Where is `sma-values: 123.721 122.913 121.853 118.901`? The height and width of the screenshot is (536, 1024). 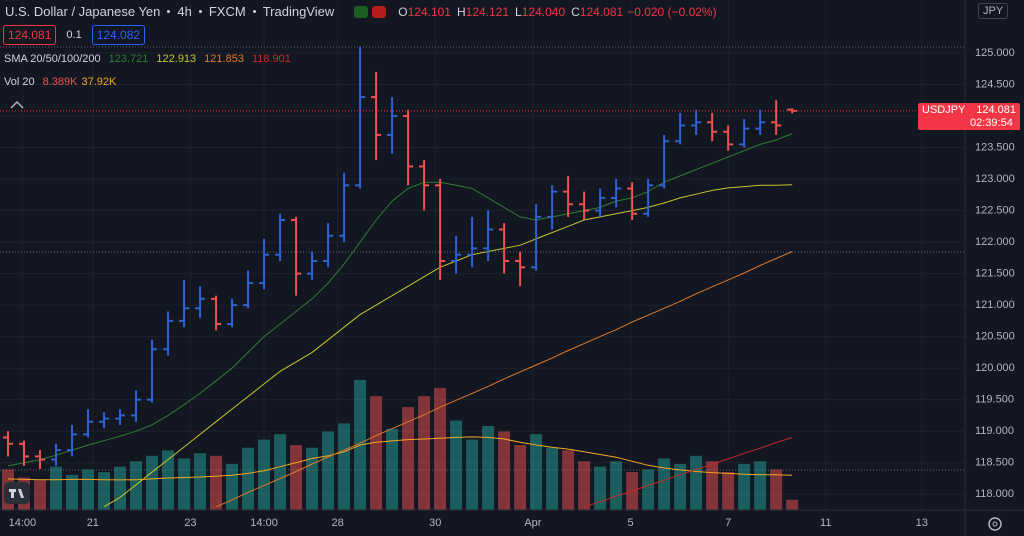 sma-values: 123.721 122.913 121.853 118.901 is located at coordinates (200, 59).